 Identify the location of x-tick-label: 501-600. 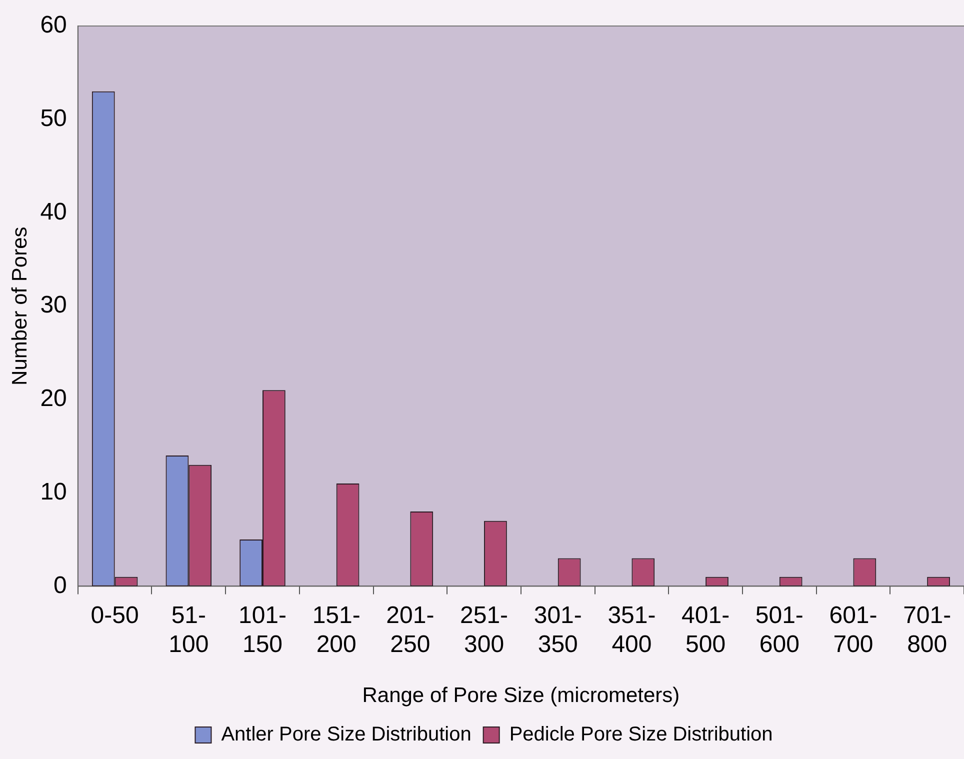
(779, 630).